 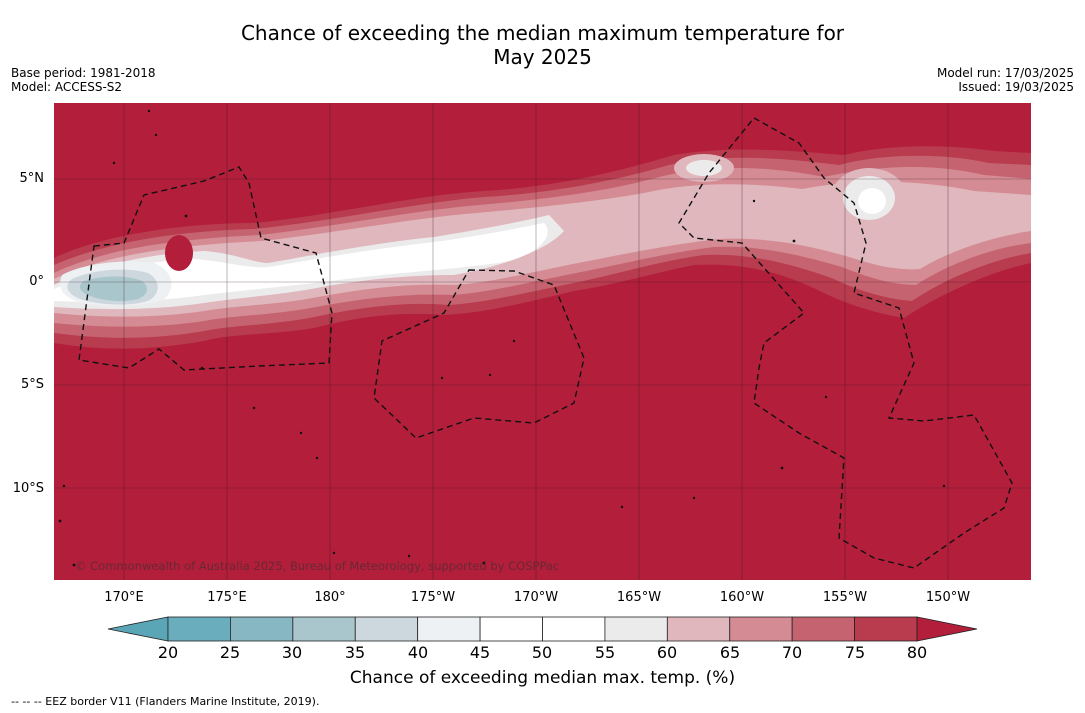 What do you see at coordinates (168, 652) in the screenshot?
I see `colorbar-tick: 20` at bounding box center [168, 652].